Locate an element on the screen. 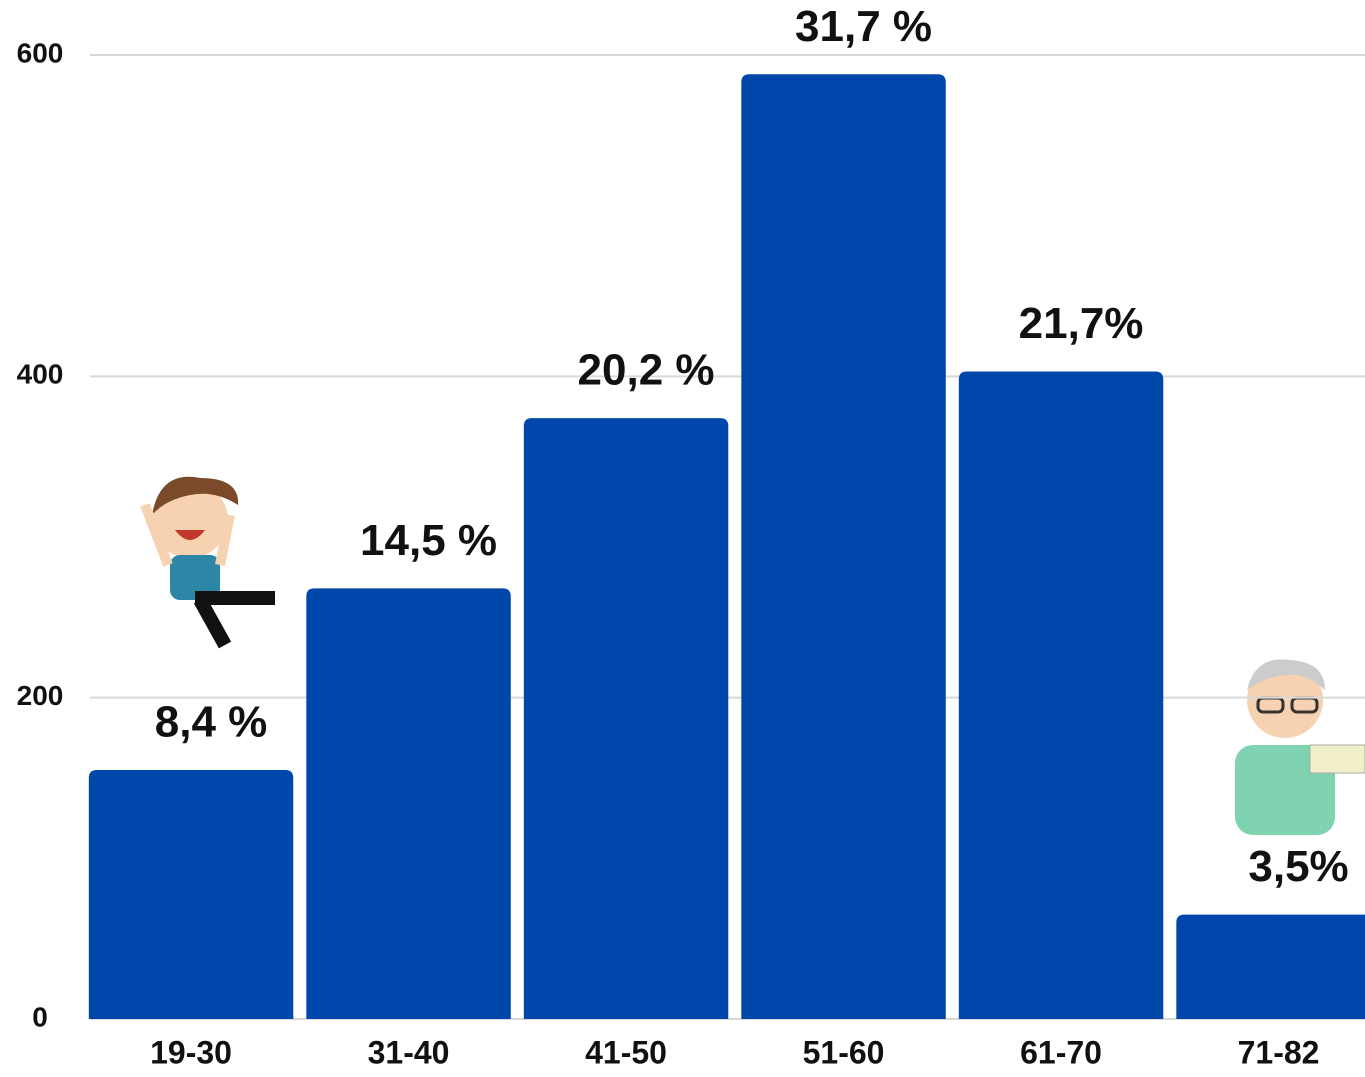 Image resolution: width=1365 pixels, height=1077 pixels. x-tick-label: 31-40 is located at coordinates (409, 1052).